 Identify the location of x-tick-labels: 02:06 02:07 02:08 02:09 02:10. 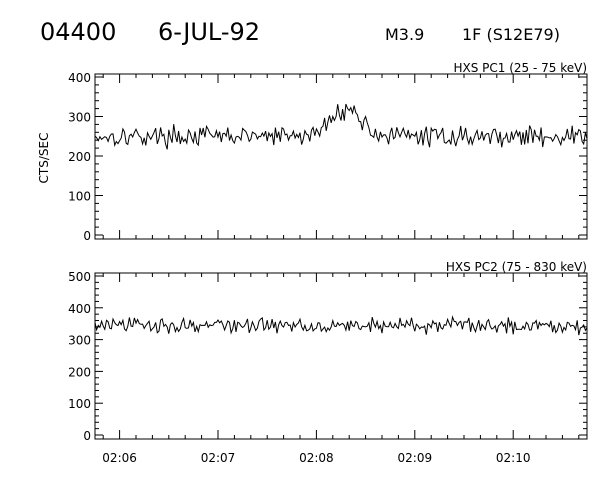
(316, 458).